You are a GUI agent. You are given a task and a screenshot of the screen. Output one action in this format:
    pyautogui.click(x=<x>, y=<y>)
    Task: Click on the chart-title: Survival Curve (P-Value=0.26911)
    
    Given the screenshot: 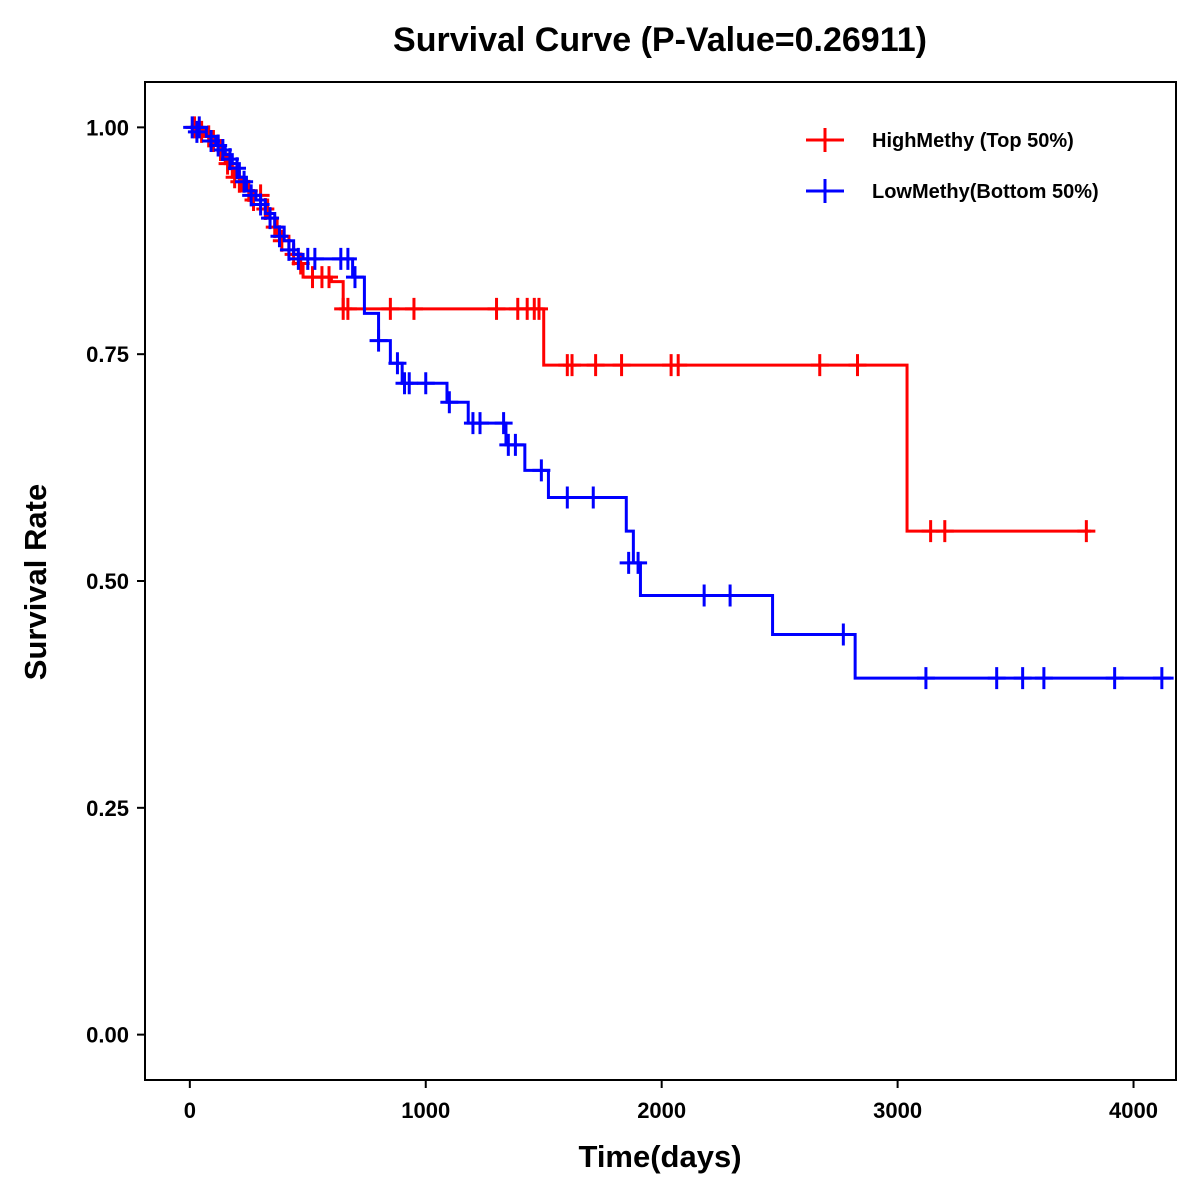 What is the action you would take?
    pyautogui.click(x=660, y=40)
    